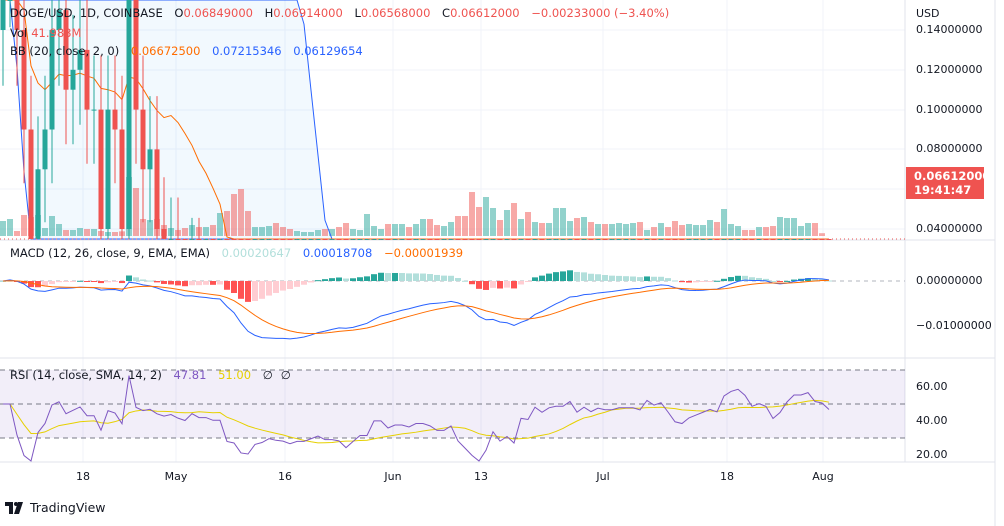  What do you see at coordinates (110, 253) in the screenshot?
I see `macd-label: MACD (12, 26, close, 9, EMA, EMA)` at bounding box center [110, 253].